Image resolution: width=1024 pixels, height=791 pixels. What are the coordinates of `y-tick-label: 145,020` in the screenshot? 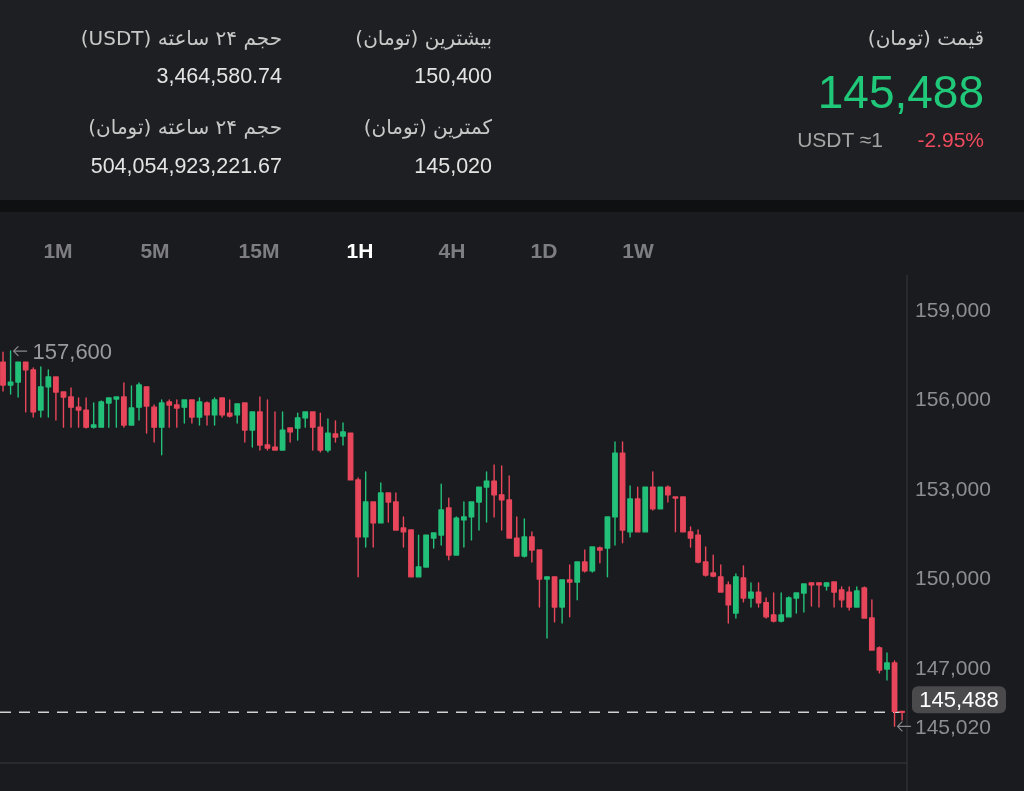 It's located at (953, 726).